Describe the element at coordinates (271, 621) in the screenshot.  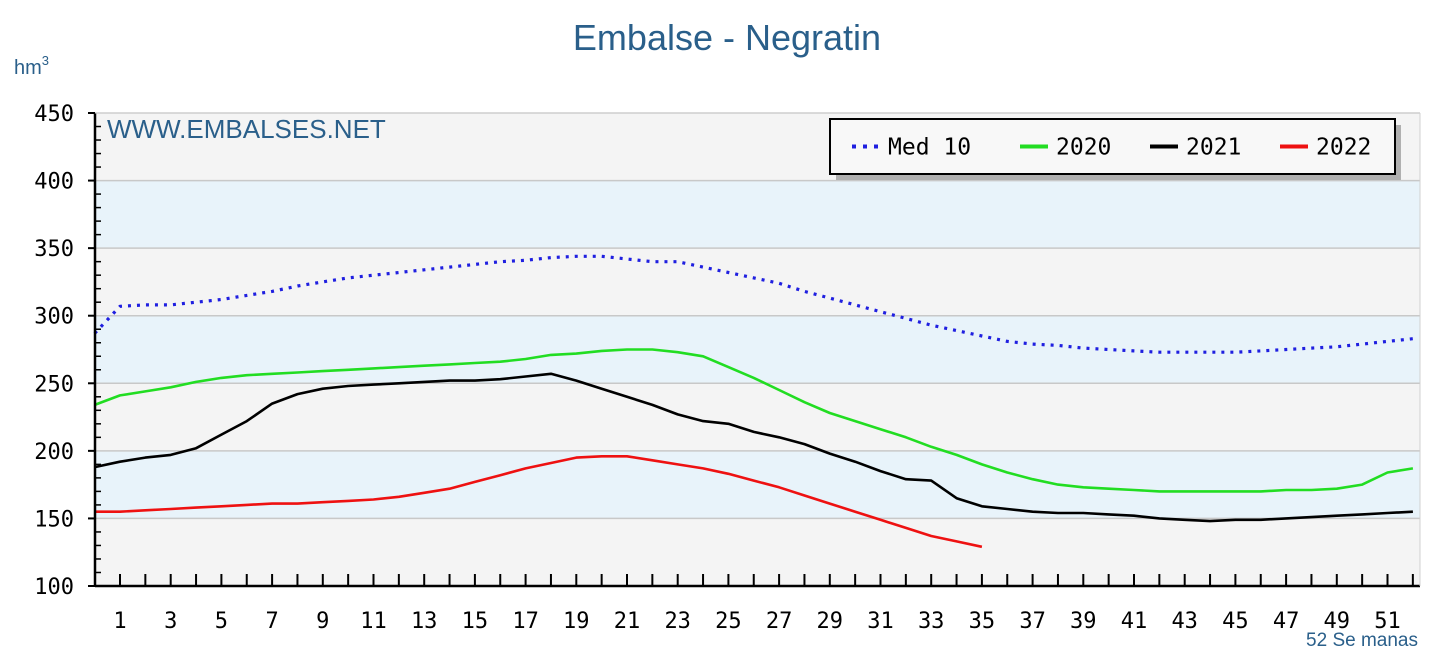
I see `x-tick-label-7: 7` at that location.